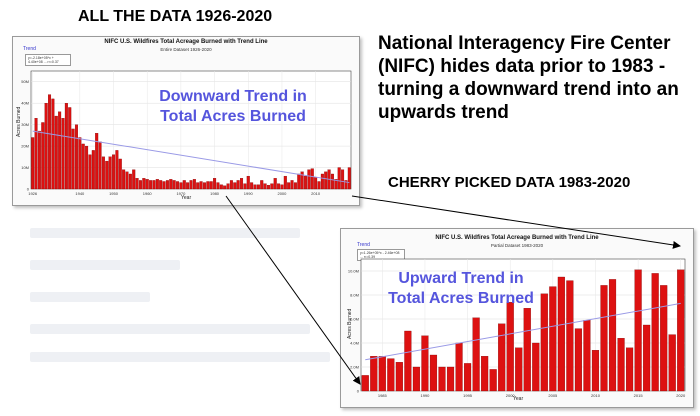 Image resolution: width=700 pixels, height=416 pixels. I want to click on chart2-x-tick-label: 1985, so click(383, 395).